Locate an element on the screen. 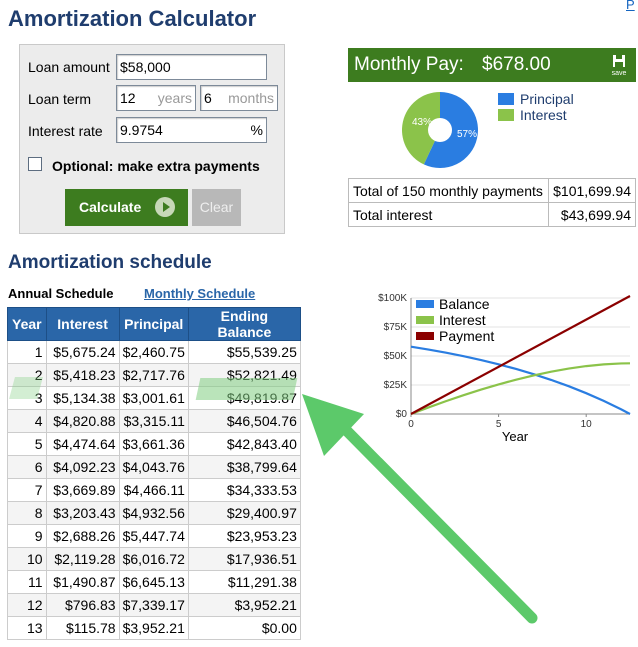 This screenshot has width=638, height=647. tab-monthly-schedule: Monthly Schedule is located at coordinates (200, 293).